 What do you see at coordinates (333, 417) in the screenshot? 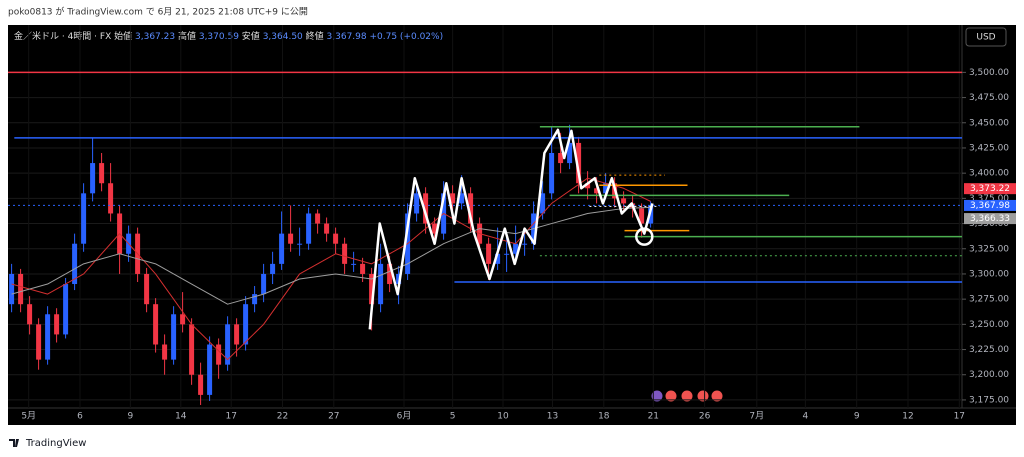
I see `x-tick-label: 27` at bounding box center [333, 417].